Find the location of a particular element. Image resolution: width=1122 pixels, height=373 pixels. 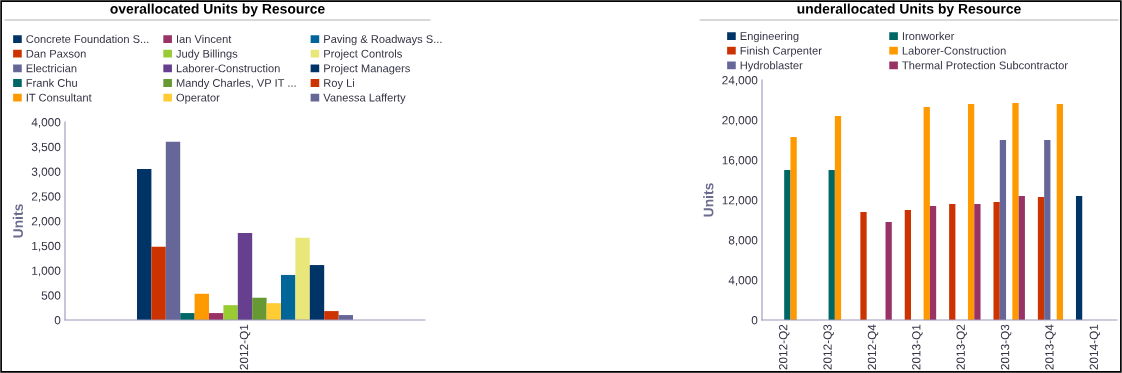

legend-label: Project Controls is located at coordinates (363, 54).